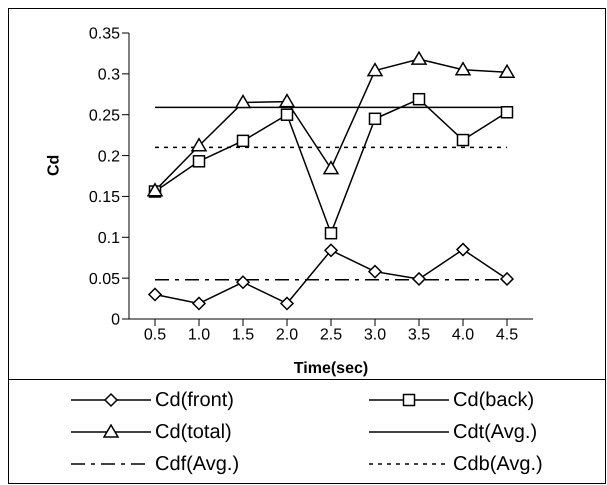  I want to click on x-tick-label: 1.5, so click(243, 335).